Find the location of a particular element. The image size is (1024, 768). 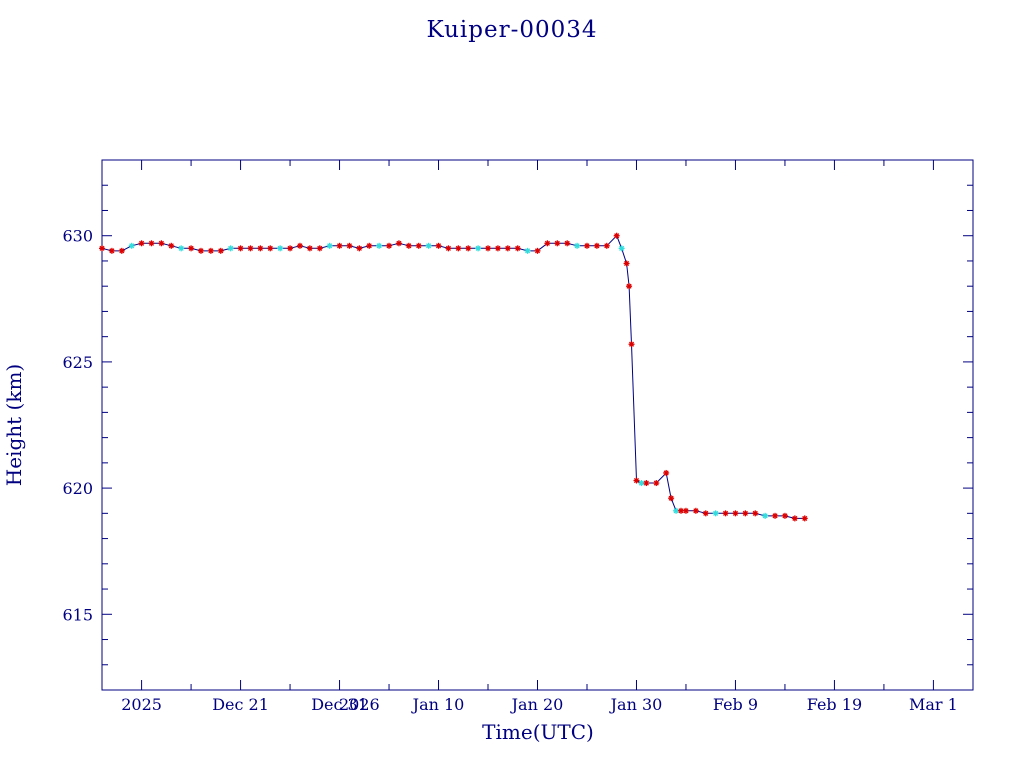

x-tick-label: 2026 is located at coordinates (359, 704).